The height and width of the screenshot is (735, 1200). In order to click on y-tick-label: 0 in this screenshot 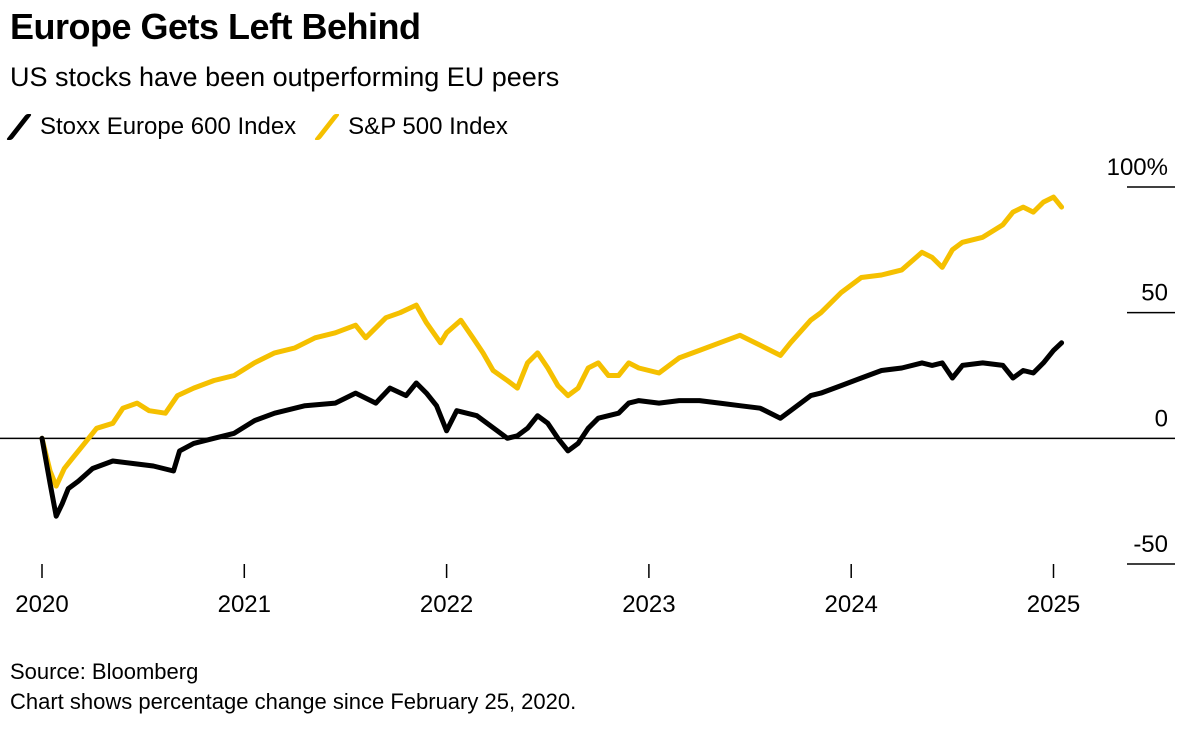, I will do `click(1161, 418)`.